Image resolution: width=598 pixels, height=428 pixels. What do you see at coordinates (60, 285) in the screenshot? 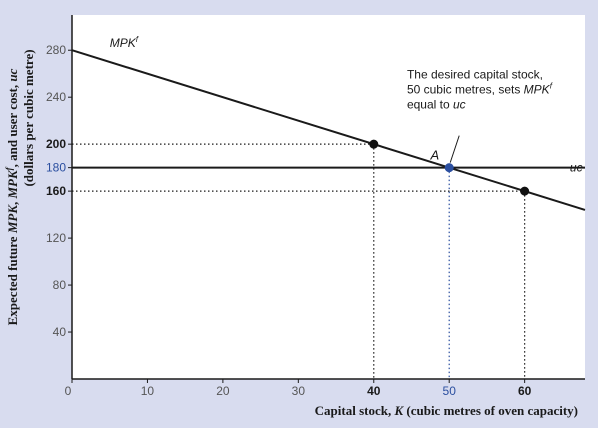
I see `y-tick-label-80: 80` at bounding box center [60, 285].